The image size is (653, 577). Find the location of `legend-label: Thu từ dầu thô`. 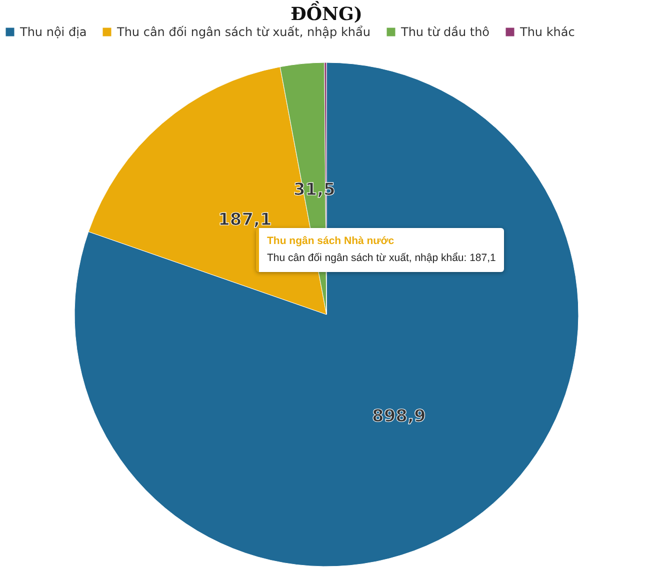

legend-label: Thu từ dầu thô is located at coordinates (445, 32).